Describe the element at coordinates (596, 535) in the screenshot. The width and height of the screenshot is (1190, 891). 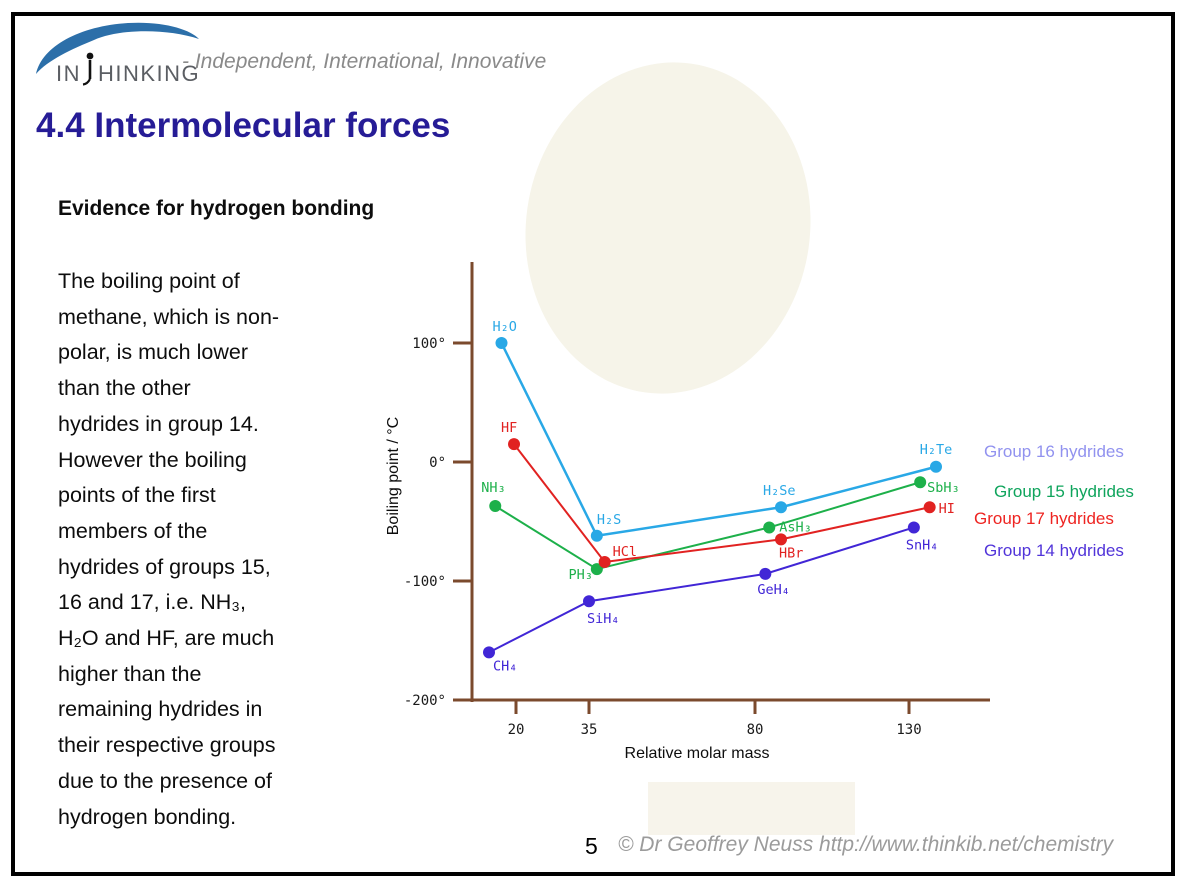
I see `data-point-h-s` at that location.